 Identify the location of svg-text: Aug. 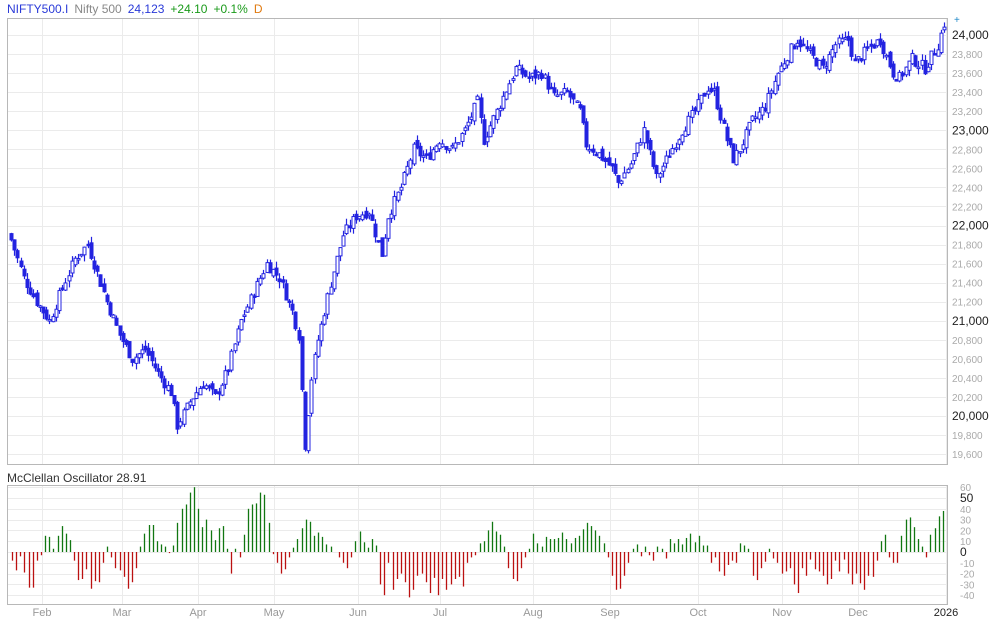
(533, 613).